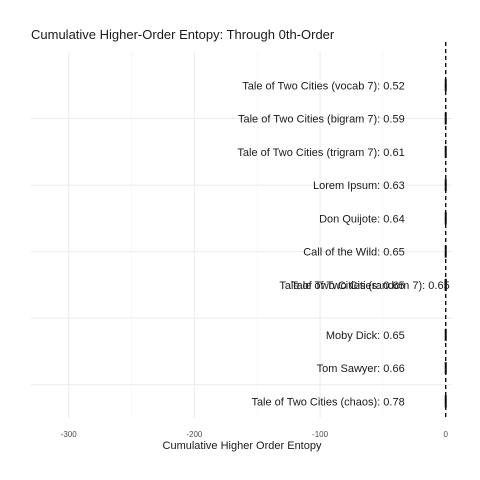 This screenshot has width=480, height=480. What do you see at coordinates (323, 86) in the screenshot?
I see `data-label: Tale of Two Cities (vocab 7): 0.52` at bounding box center [323, 86].